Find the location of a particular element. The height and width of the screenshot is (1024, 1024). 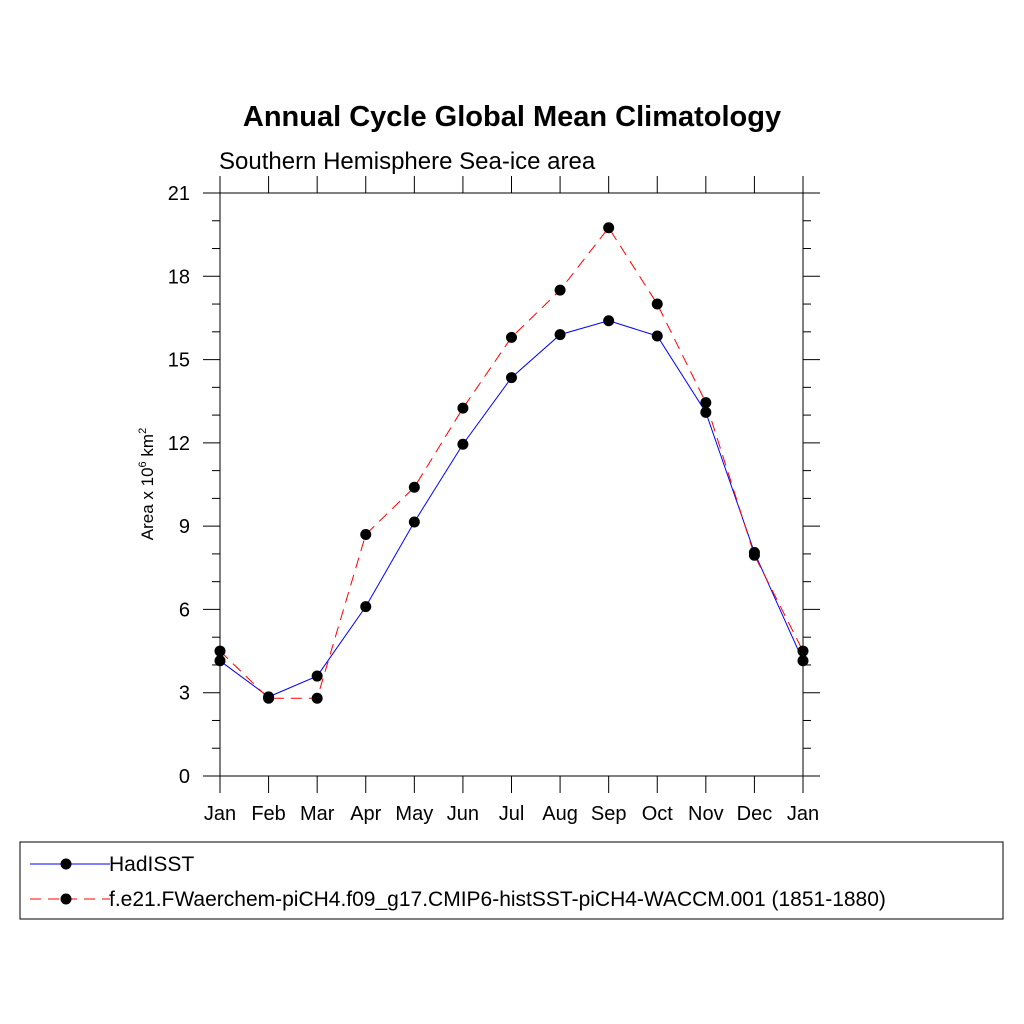

x-tick-label: Apr is located at coordinates (365, 814).